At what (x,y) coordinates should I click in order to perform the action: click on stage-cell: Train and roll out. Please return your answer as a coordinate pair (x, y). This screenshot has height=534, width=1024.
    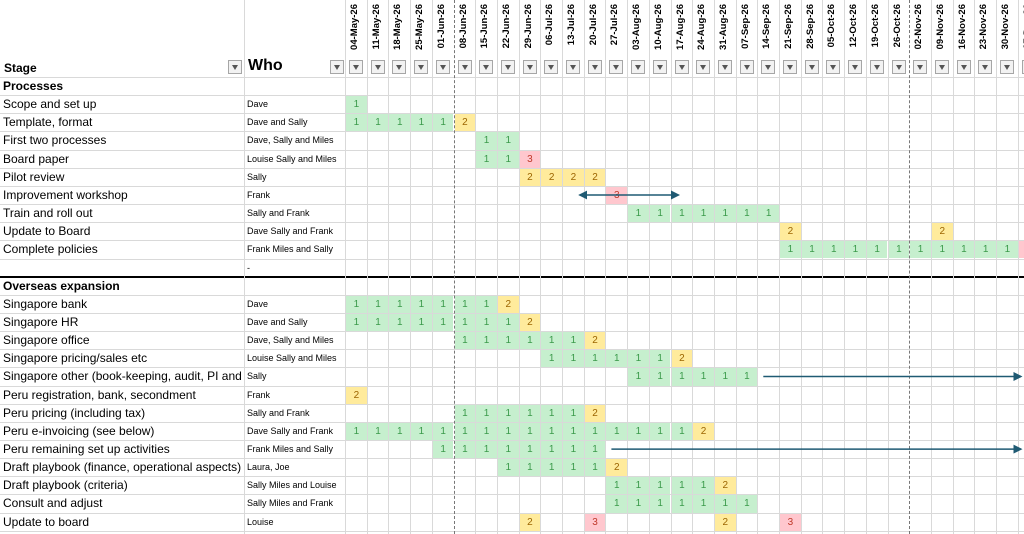
    Looking at the image, I should click on (48, 213).